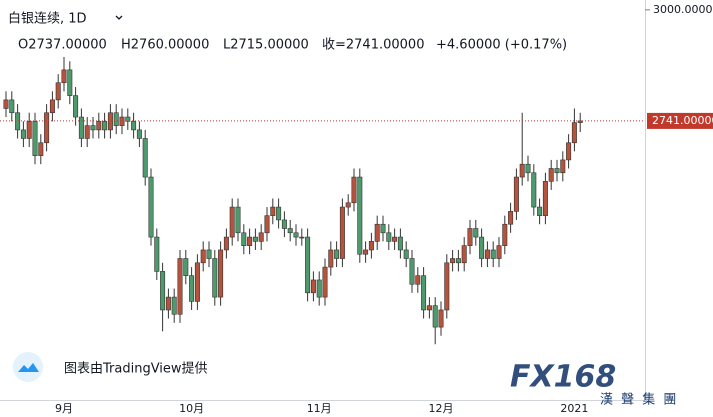 The image size is (713, 417). I want to click on ohlc-high: H2760.00000, so click(165, 45).